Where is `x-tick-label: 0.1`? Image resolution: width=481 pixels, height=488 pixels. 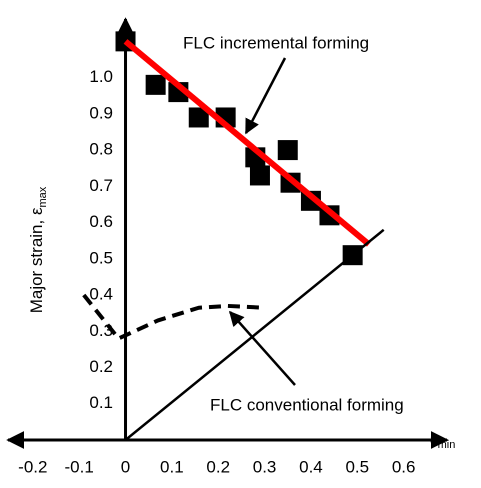 x-tick-label: 0.1 is located at coordinates (172, 466).